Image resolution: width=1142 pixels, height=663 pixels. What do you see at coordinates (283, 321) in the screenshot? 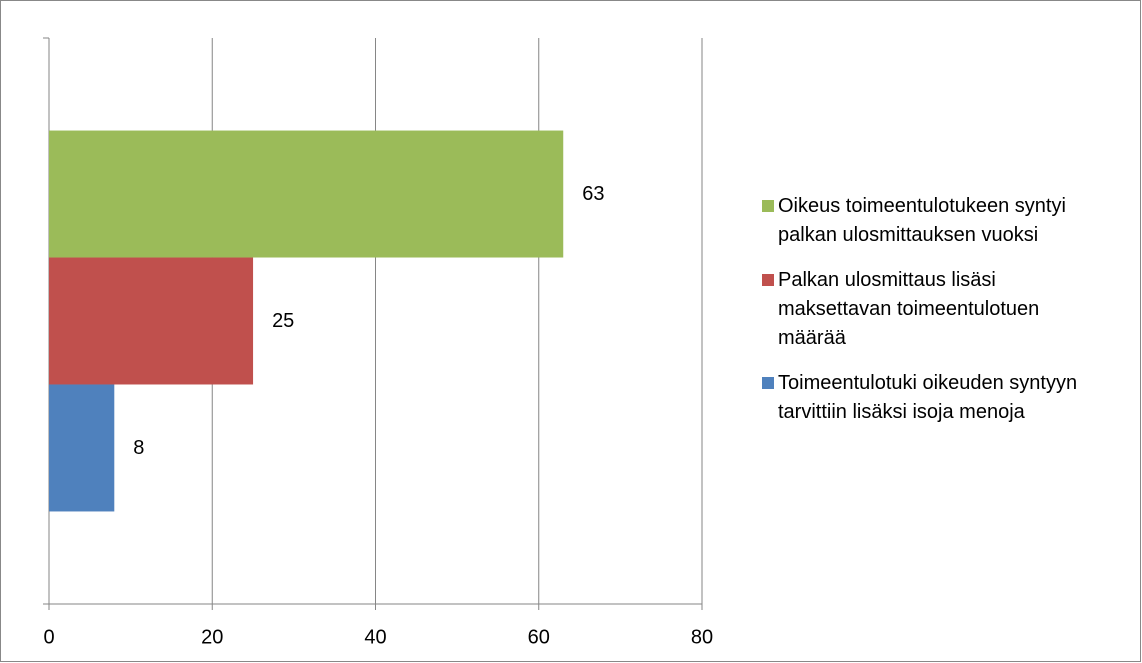
I see `data-label: 25` at bounding box center [283, 321].